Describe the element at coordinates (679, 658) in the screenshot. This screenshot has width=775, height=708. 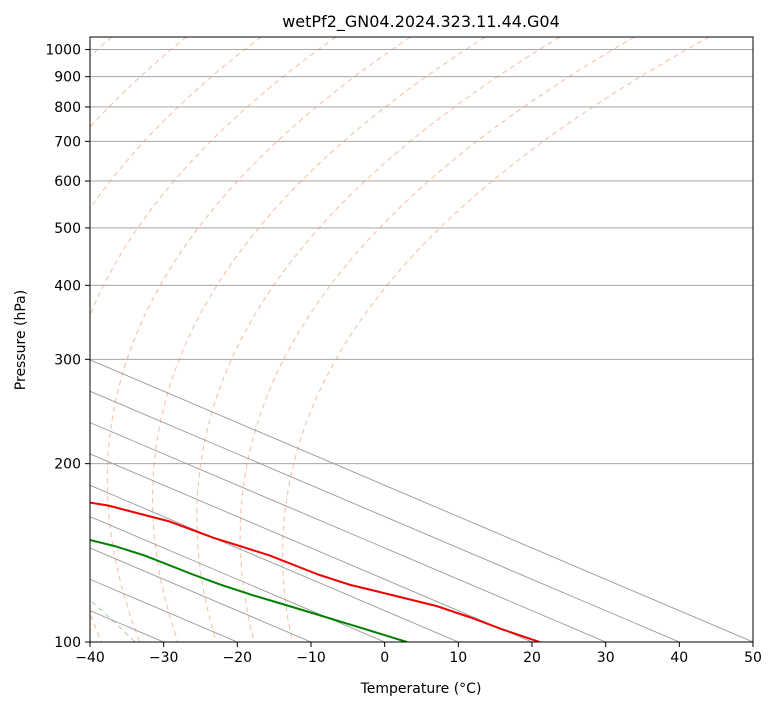
I see `x-tick-label: 40` at that location.